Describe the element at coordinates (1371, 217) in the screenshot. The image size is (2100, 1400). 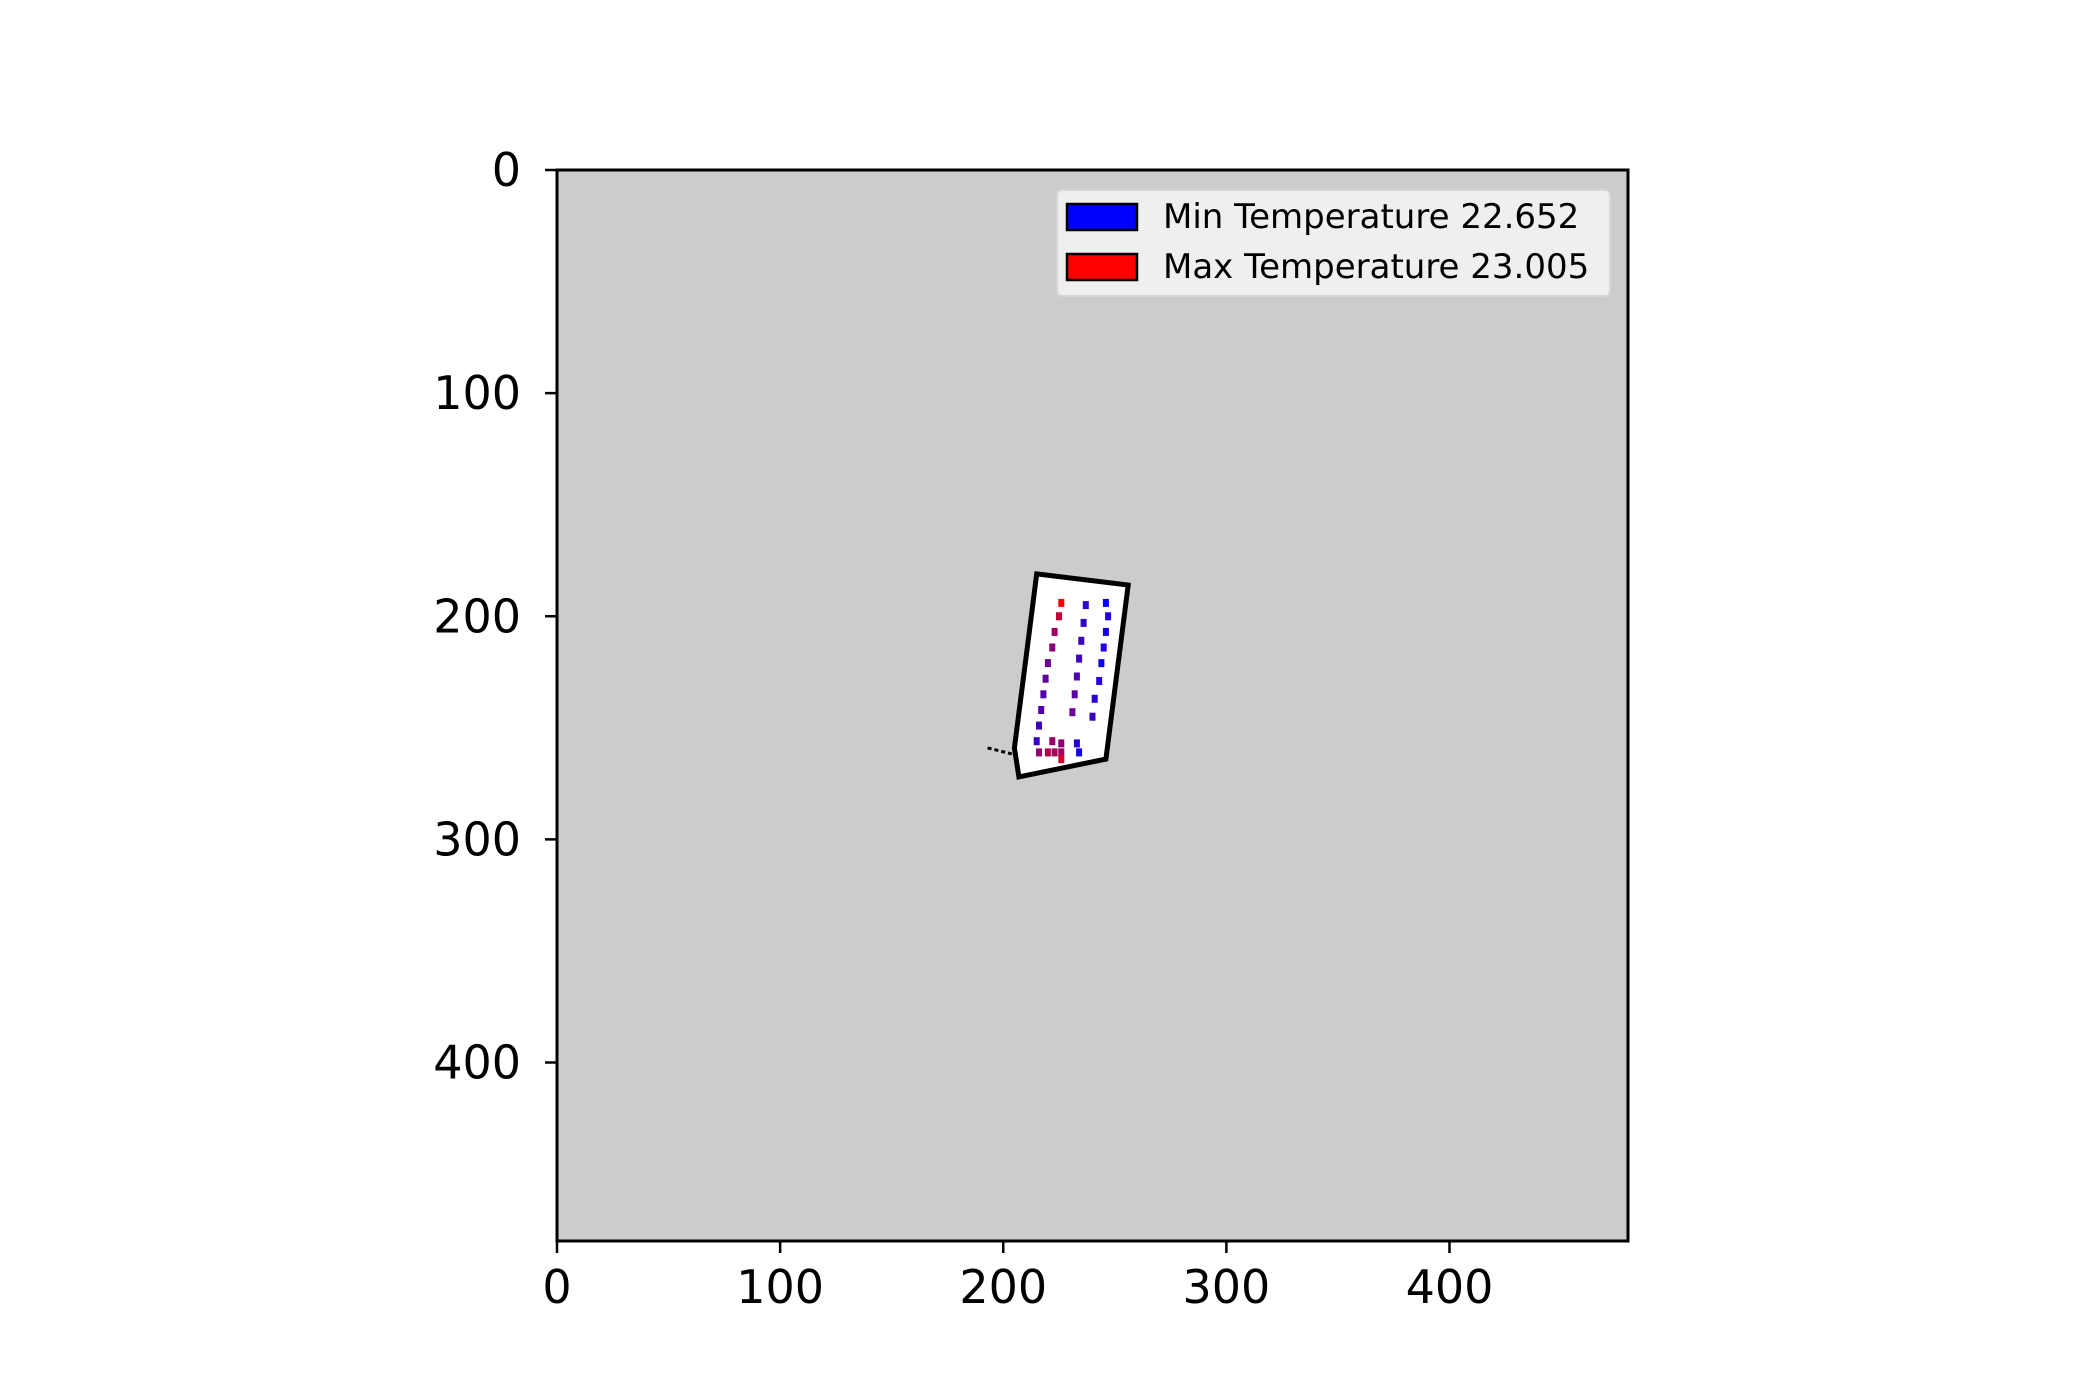
I see `legend-label-0: Min Temperature 22.652` at that location.